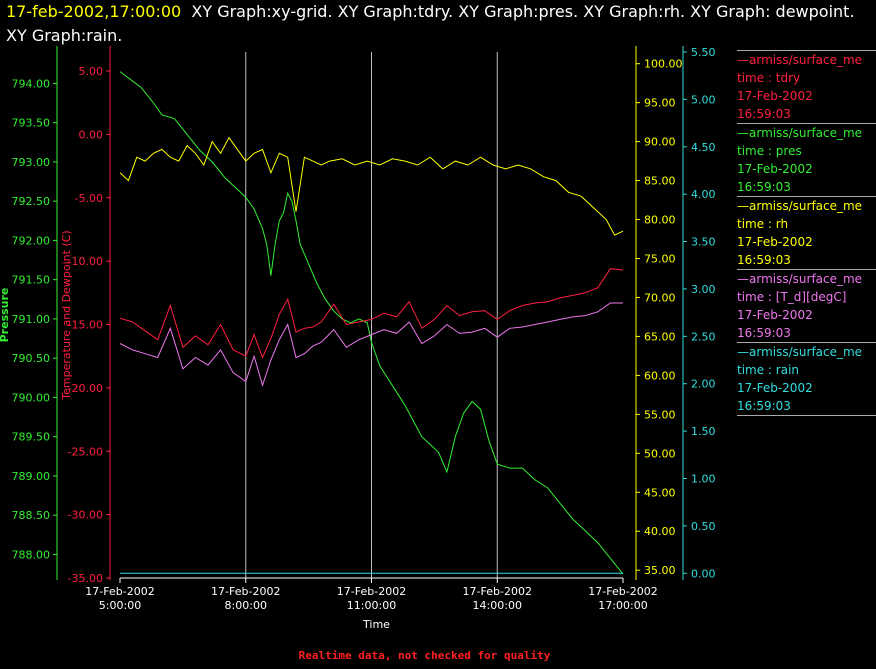 The width and height of the screenshot is (876, 669). Describe the element at coordinates (660, 103) in the screenshot. I see `rh-tick-label: 95.00` at that location.